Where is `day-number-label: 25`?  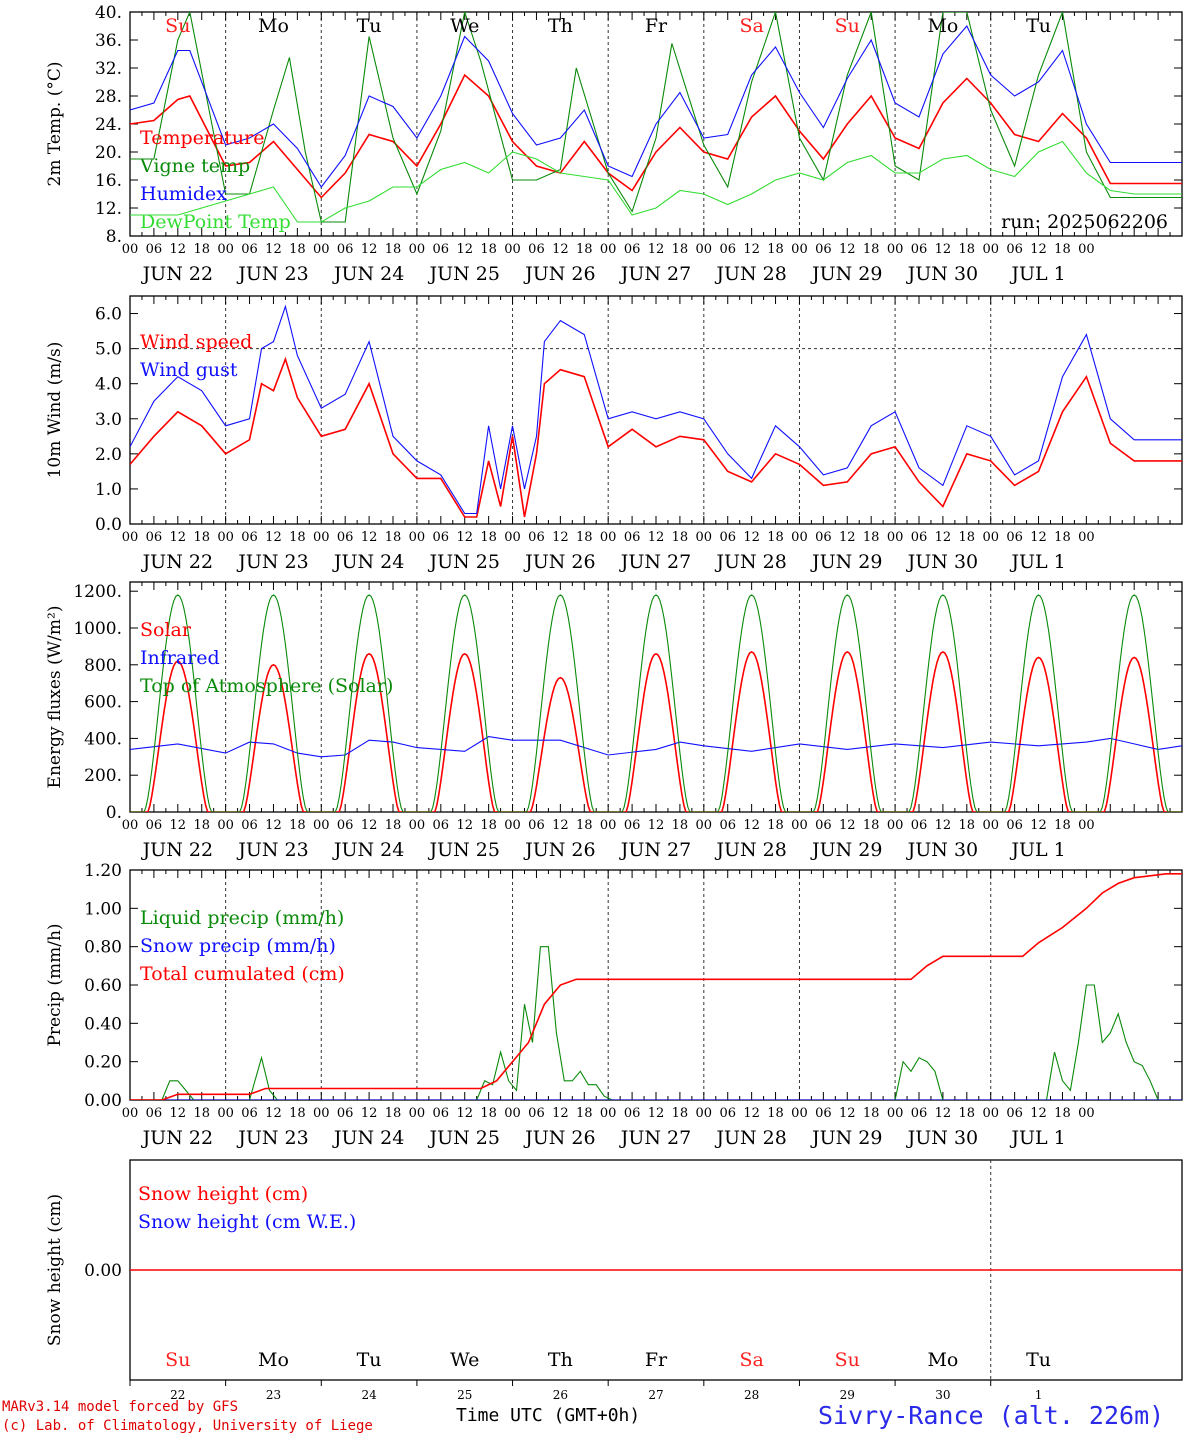 day-number-label: 25 is located at coordinates (464, 1395).